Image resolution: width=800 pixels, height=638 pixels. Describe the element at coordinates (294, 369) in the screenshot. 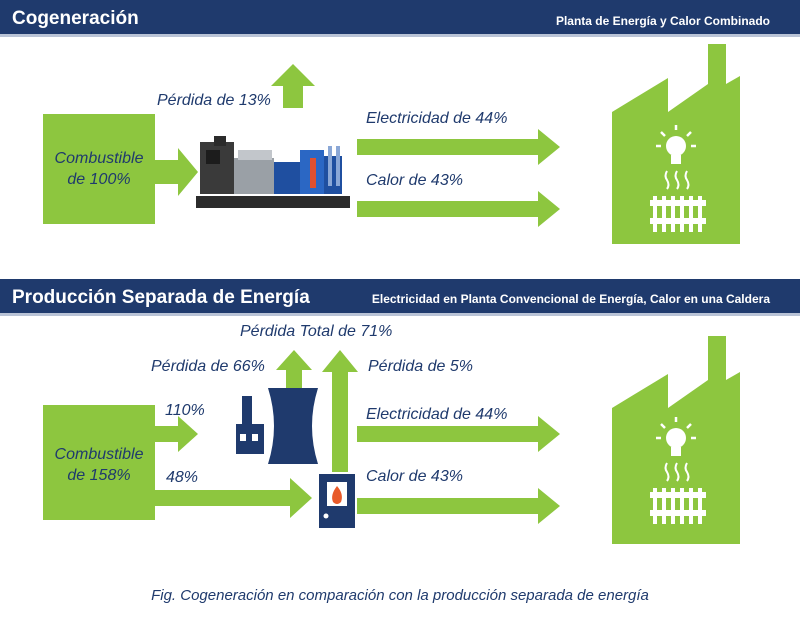

I see `arrow-plant-loss-up` at that location.